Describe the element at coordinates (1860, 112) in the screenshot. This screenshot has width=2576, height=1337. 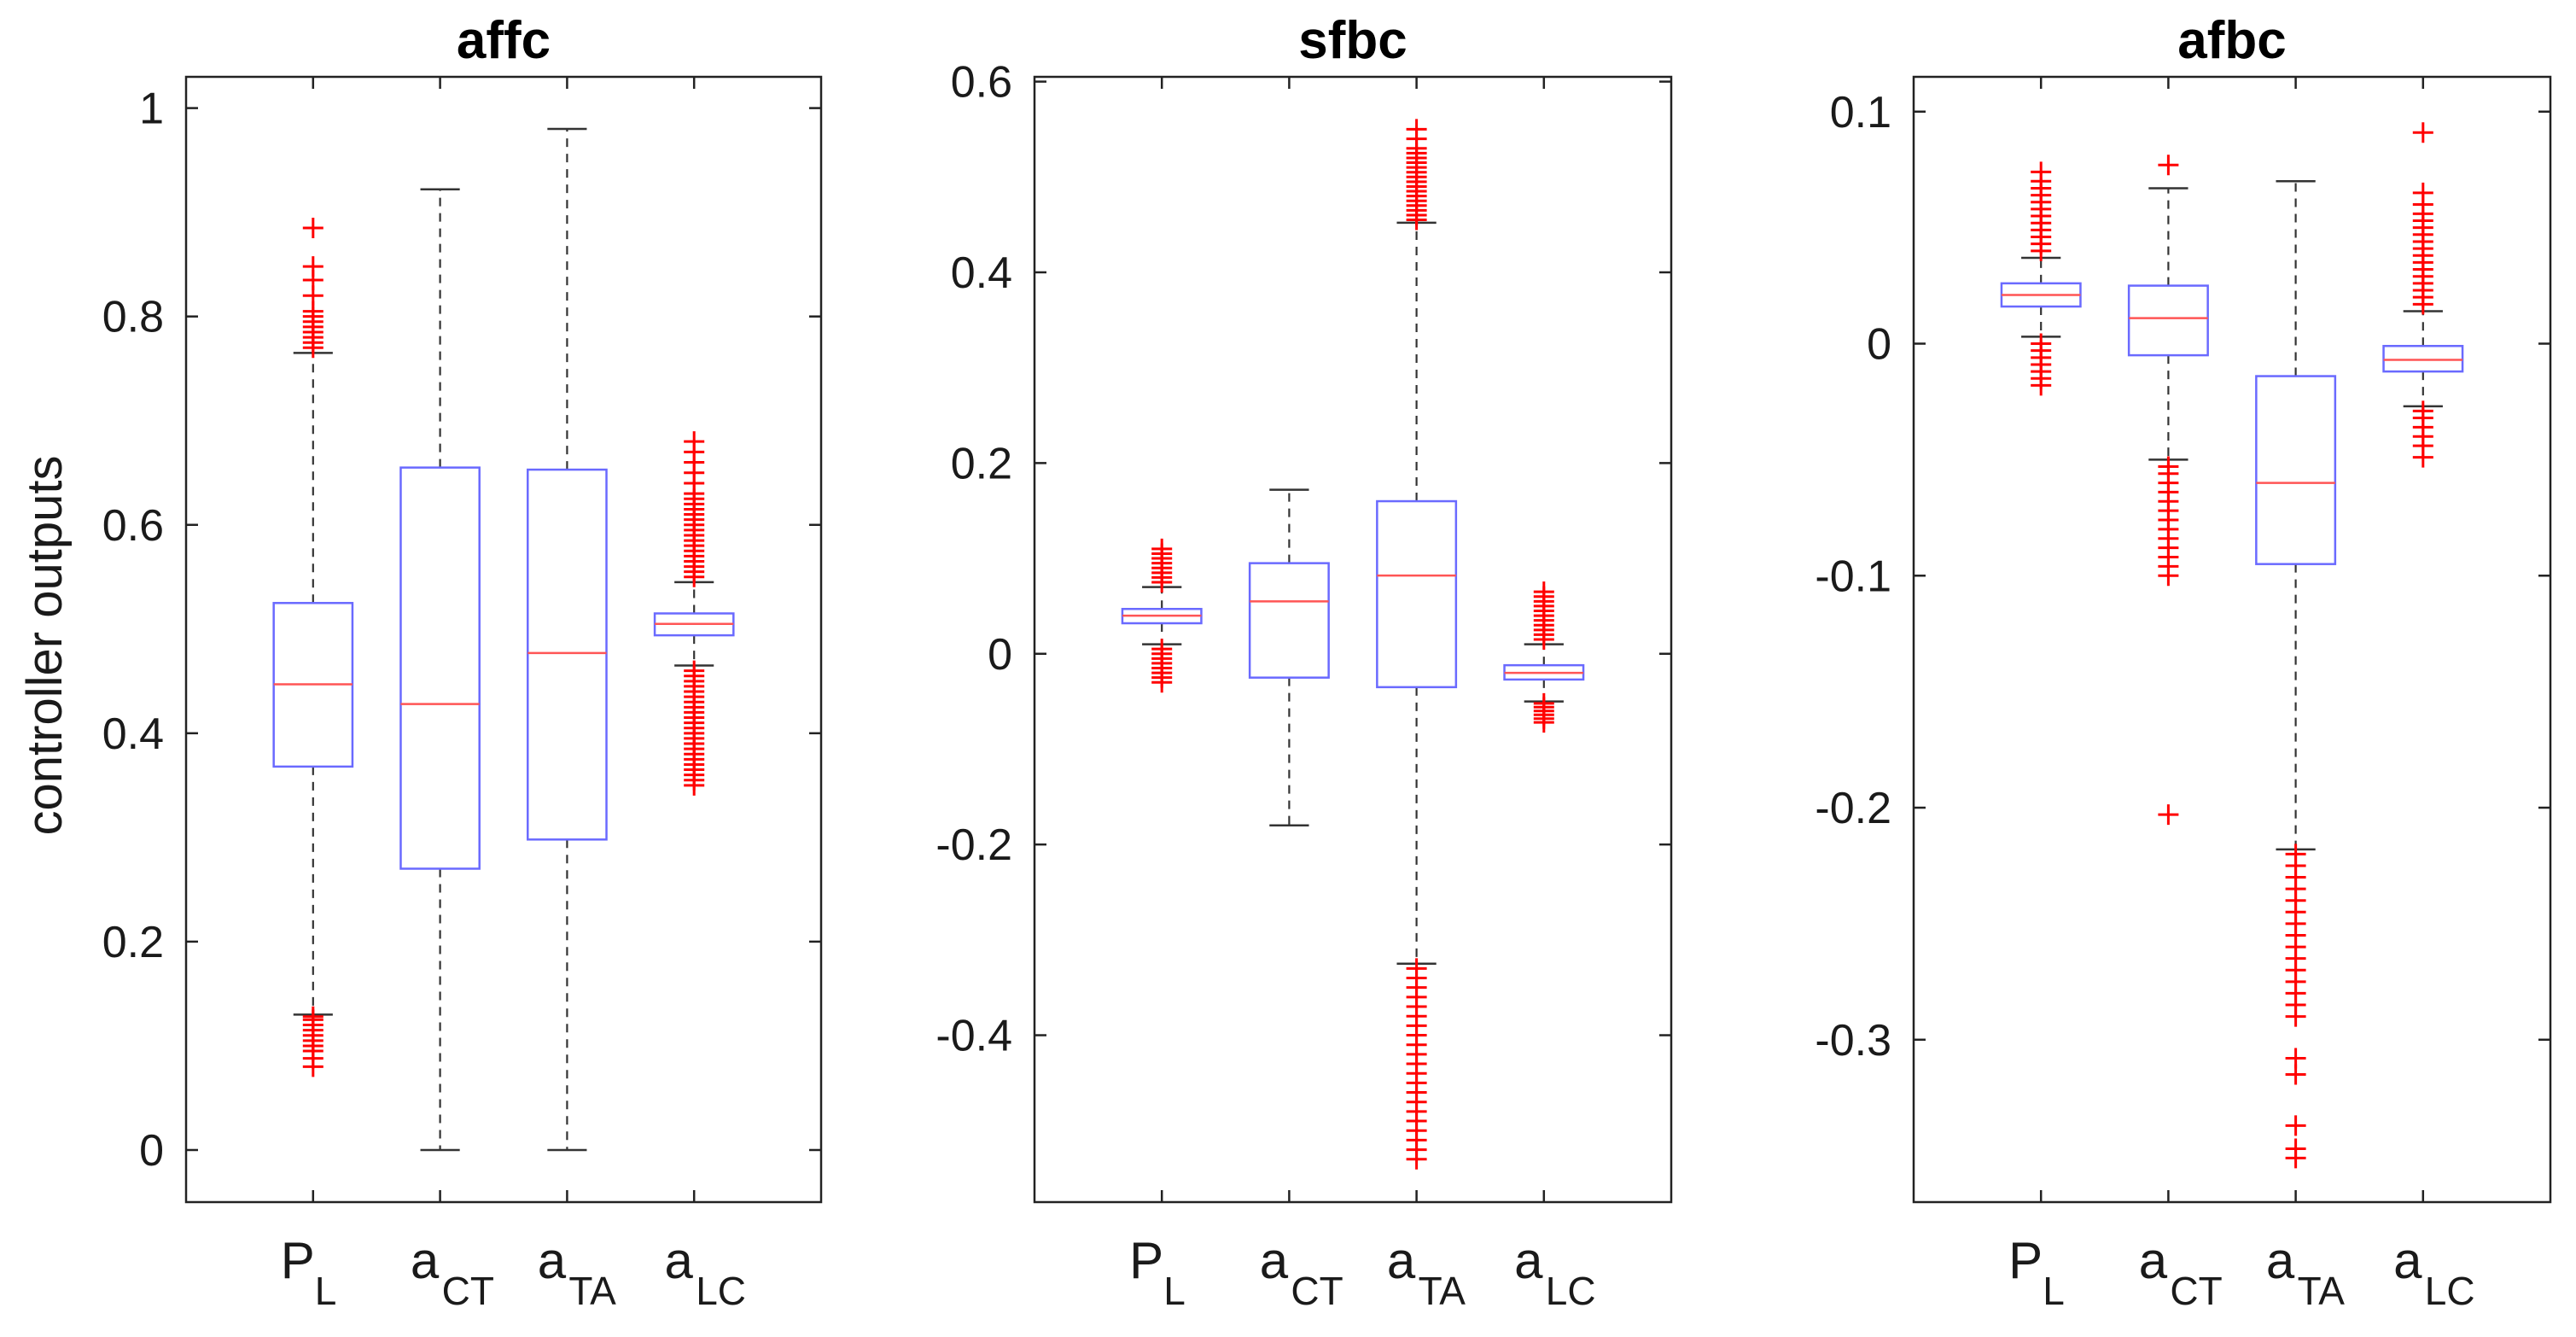
I see `y-tick-label: 0.1` at that location.